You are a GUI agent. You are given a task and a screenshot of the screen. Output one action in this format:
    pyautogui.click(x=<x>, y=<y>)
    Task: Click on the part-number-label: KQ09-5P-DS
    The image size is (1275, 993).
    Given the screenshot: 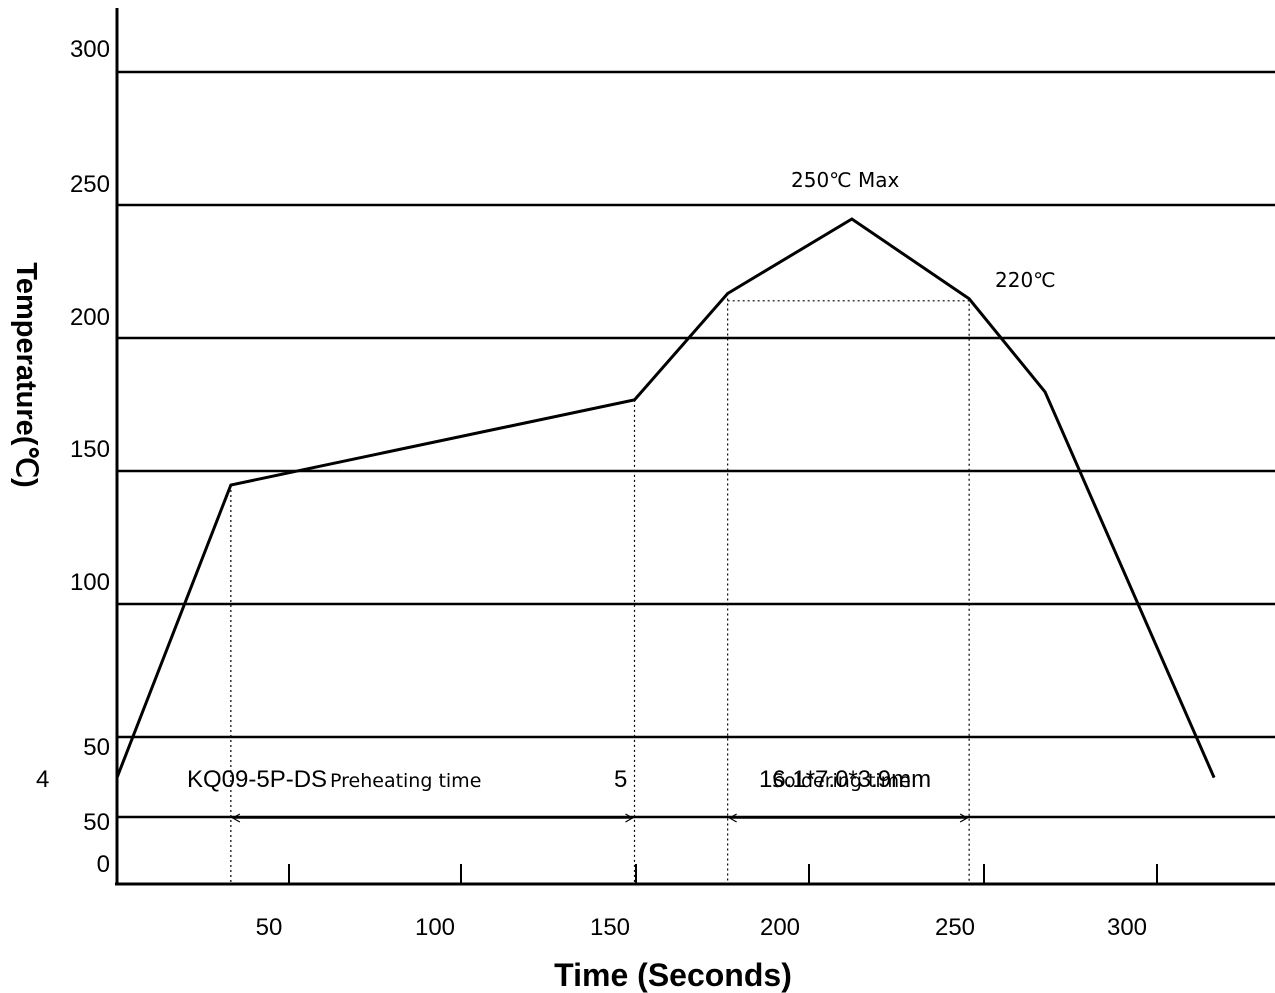 What is the action you would take?
    pyautogui.click(x=257, y=779)
    